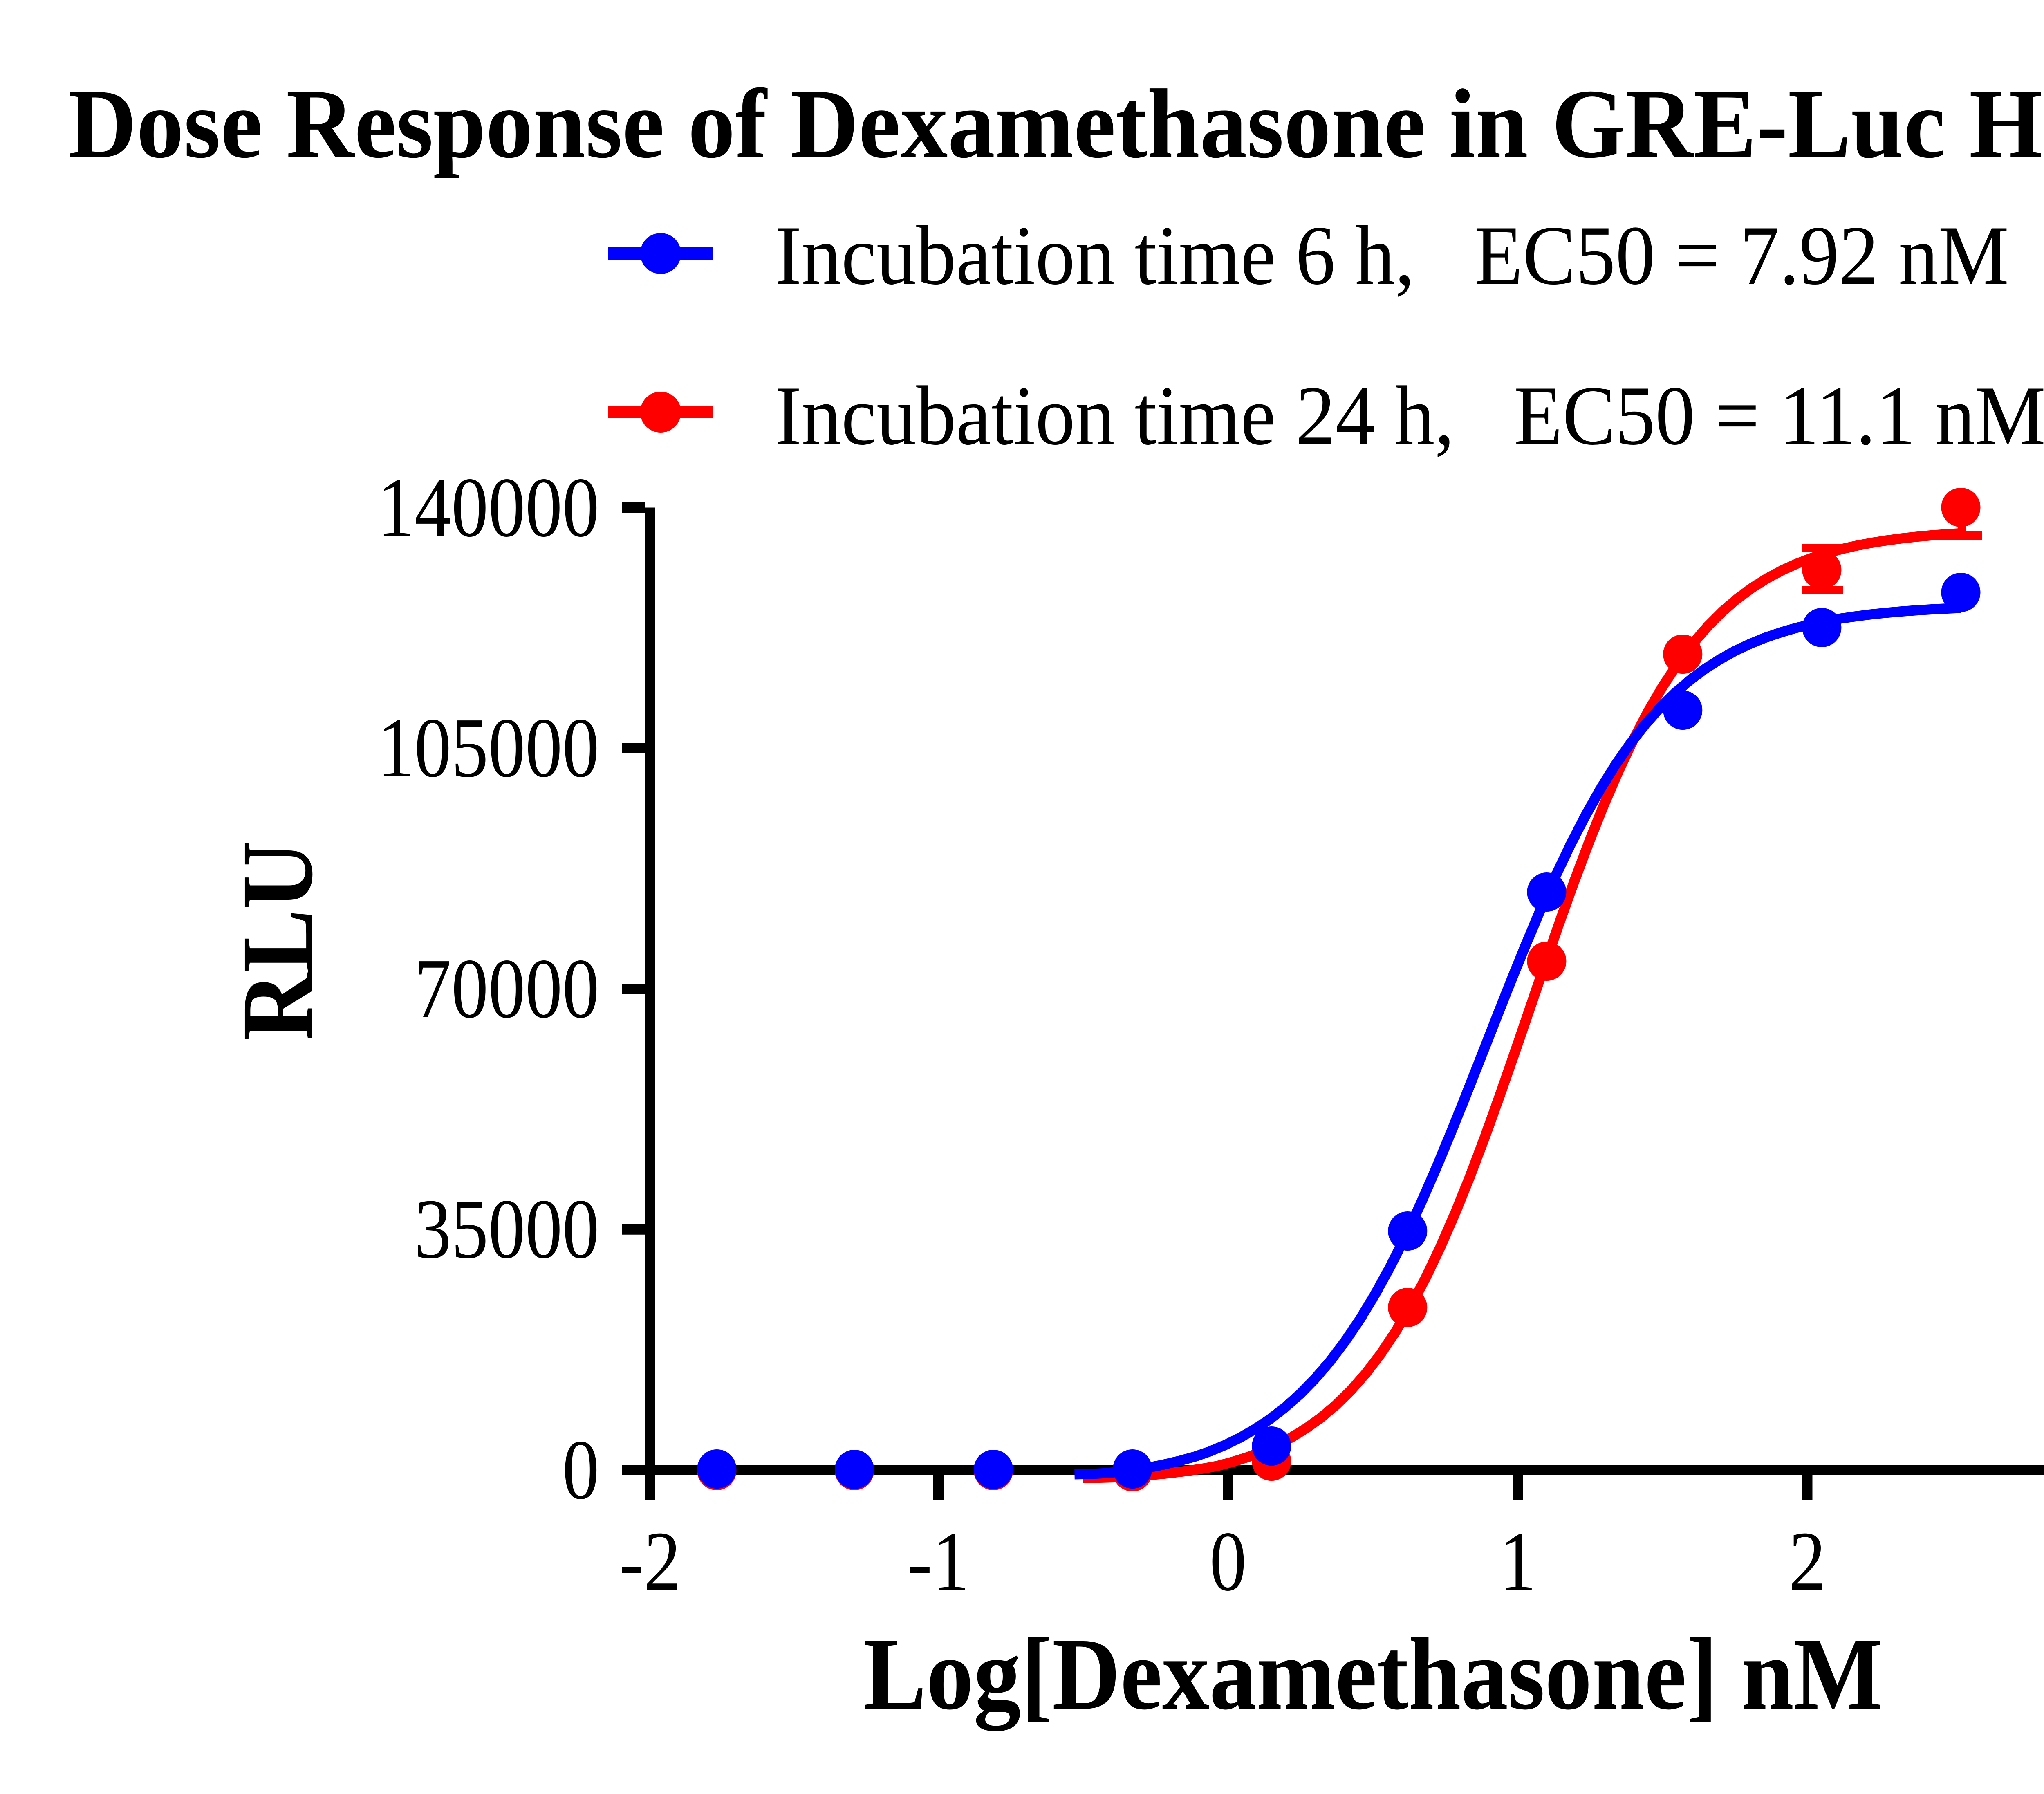 This screenshot has height=1794, width=2044. What do you see at coordinates (507, 1229) in the screenshot?
I see `svg-text: 35000` at bounding box center [507, 1229].